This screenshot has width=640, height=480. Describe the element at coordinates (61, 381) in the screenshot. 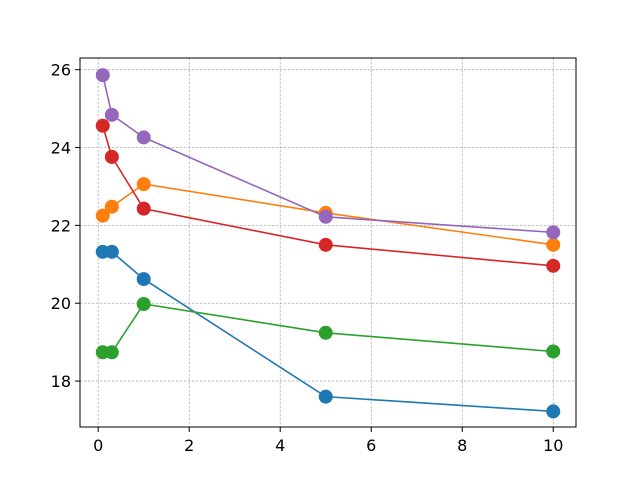

I see `y-tick-label: 18` at that location.